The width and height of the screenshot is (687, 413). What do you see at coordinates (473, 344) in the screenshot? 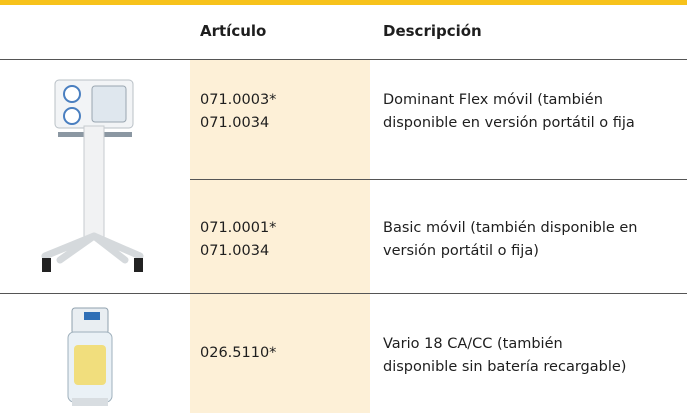
I see `description-line: Vario 18 CA/CC (también` at bounding box center [473, 344].